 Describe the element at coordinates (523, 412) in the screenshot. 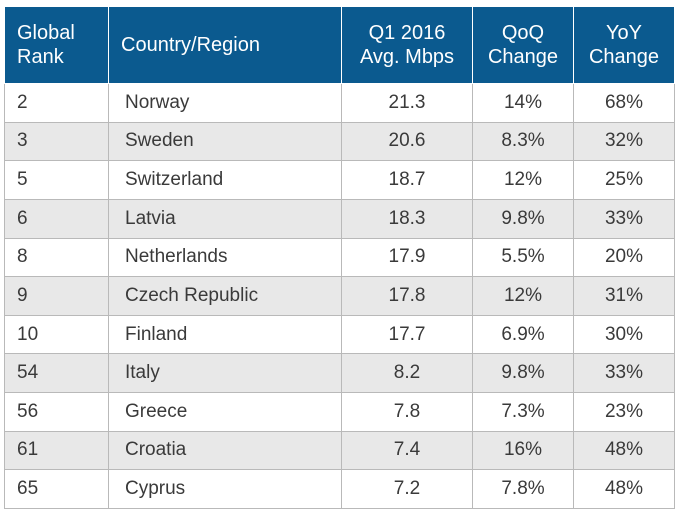

I see `qoq-change-cell: 7.3%` at that location.